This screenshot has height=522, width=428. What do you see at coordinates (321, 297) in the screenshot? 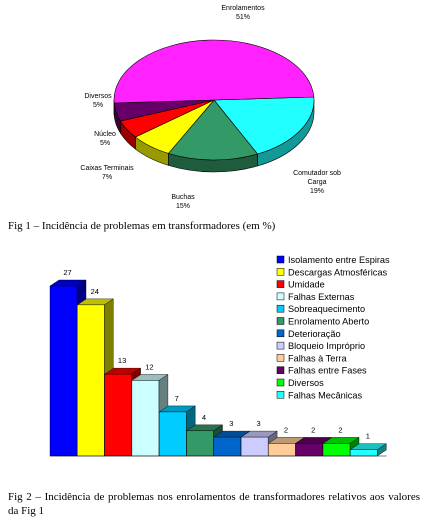
I see `legend-label-falhas-externas: Falhas Externas` at bounding box center [321, 297].